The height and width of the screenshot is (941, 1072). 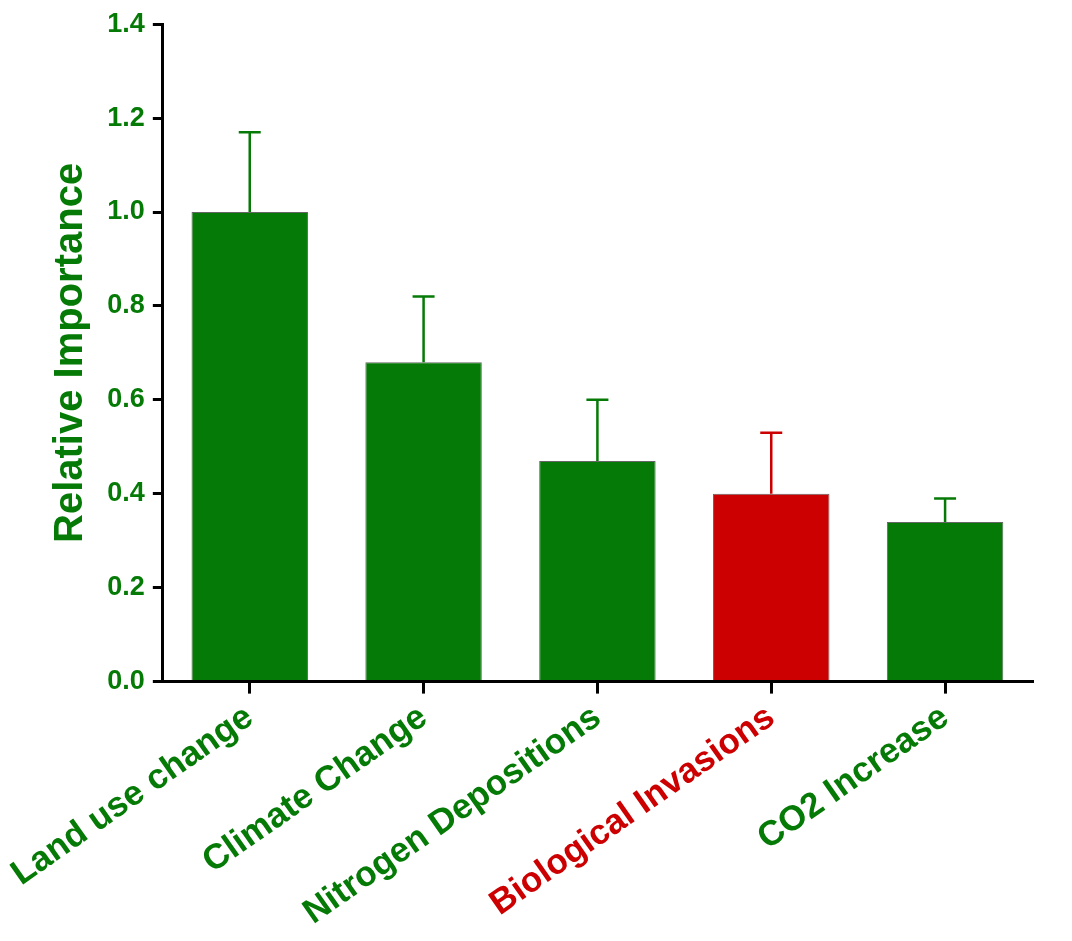 What do you see at coordinates (126, 210) in the screenshot?
I see `y-tick-label: 1.0` at bounding box center [126, 210].